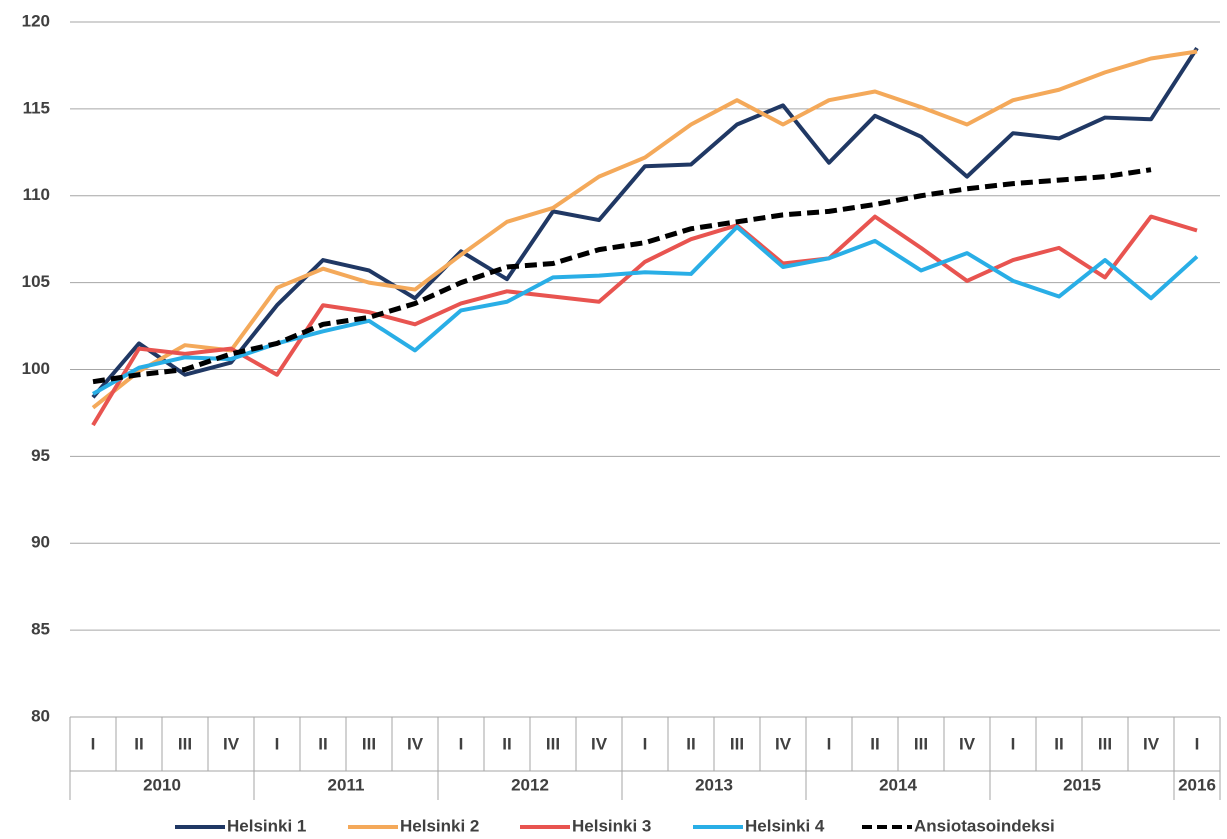 The width and height of the screenshot is (1227, 839). I want to click on y-tick-label: 120, so click(36, 20).